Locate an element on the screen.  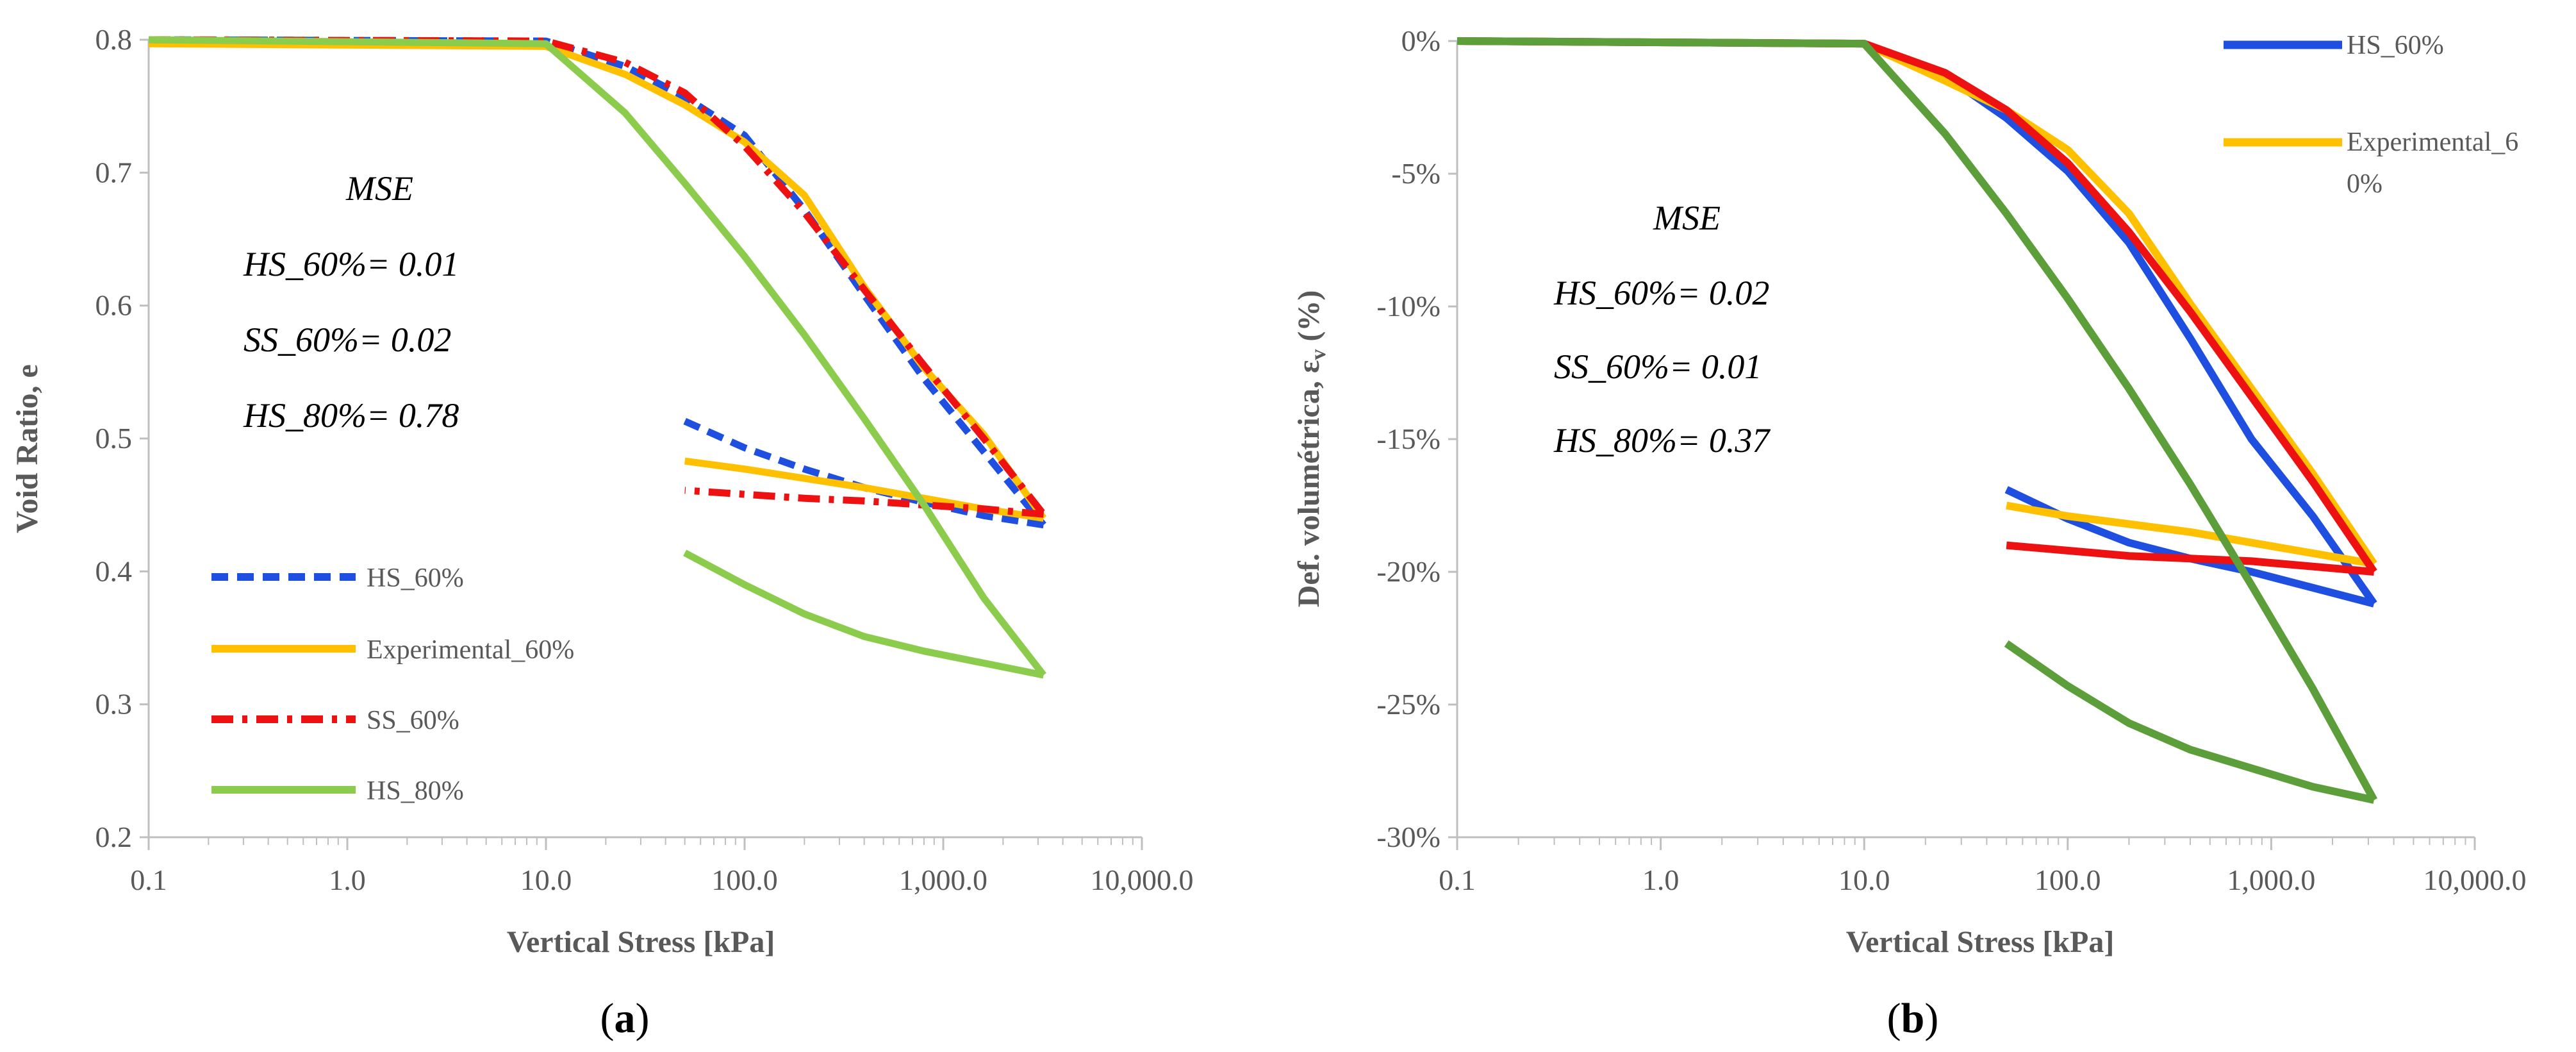
panel-b-legend-label-hs60: HS_60% is located at coordinates (2395, 45).